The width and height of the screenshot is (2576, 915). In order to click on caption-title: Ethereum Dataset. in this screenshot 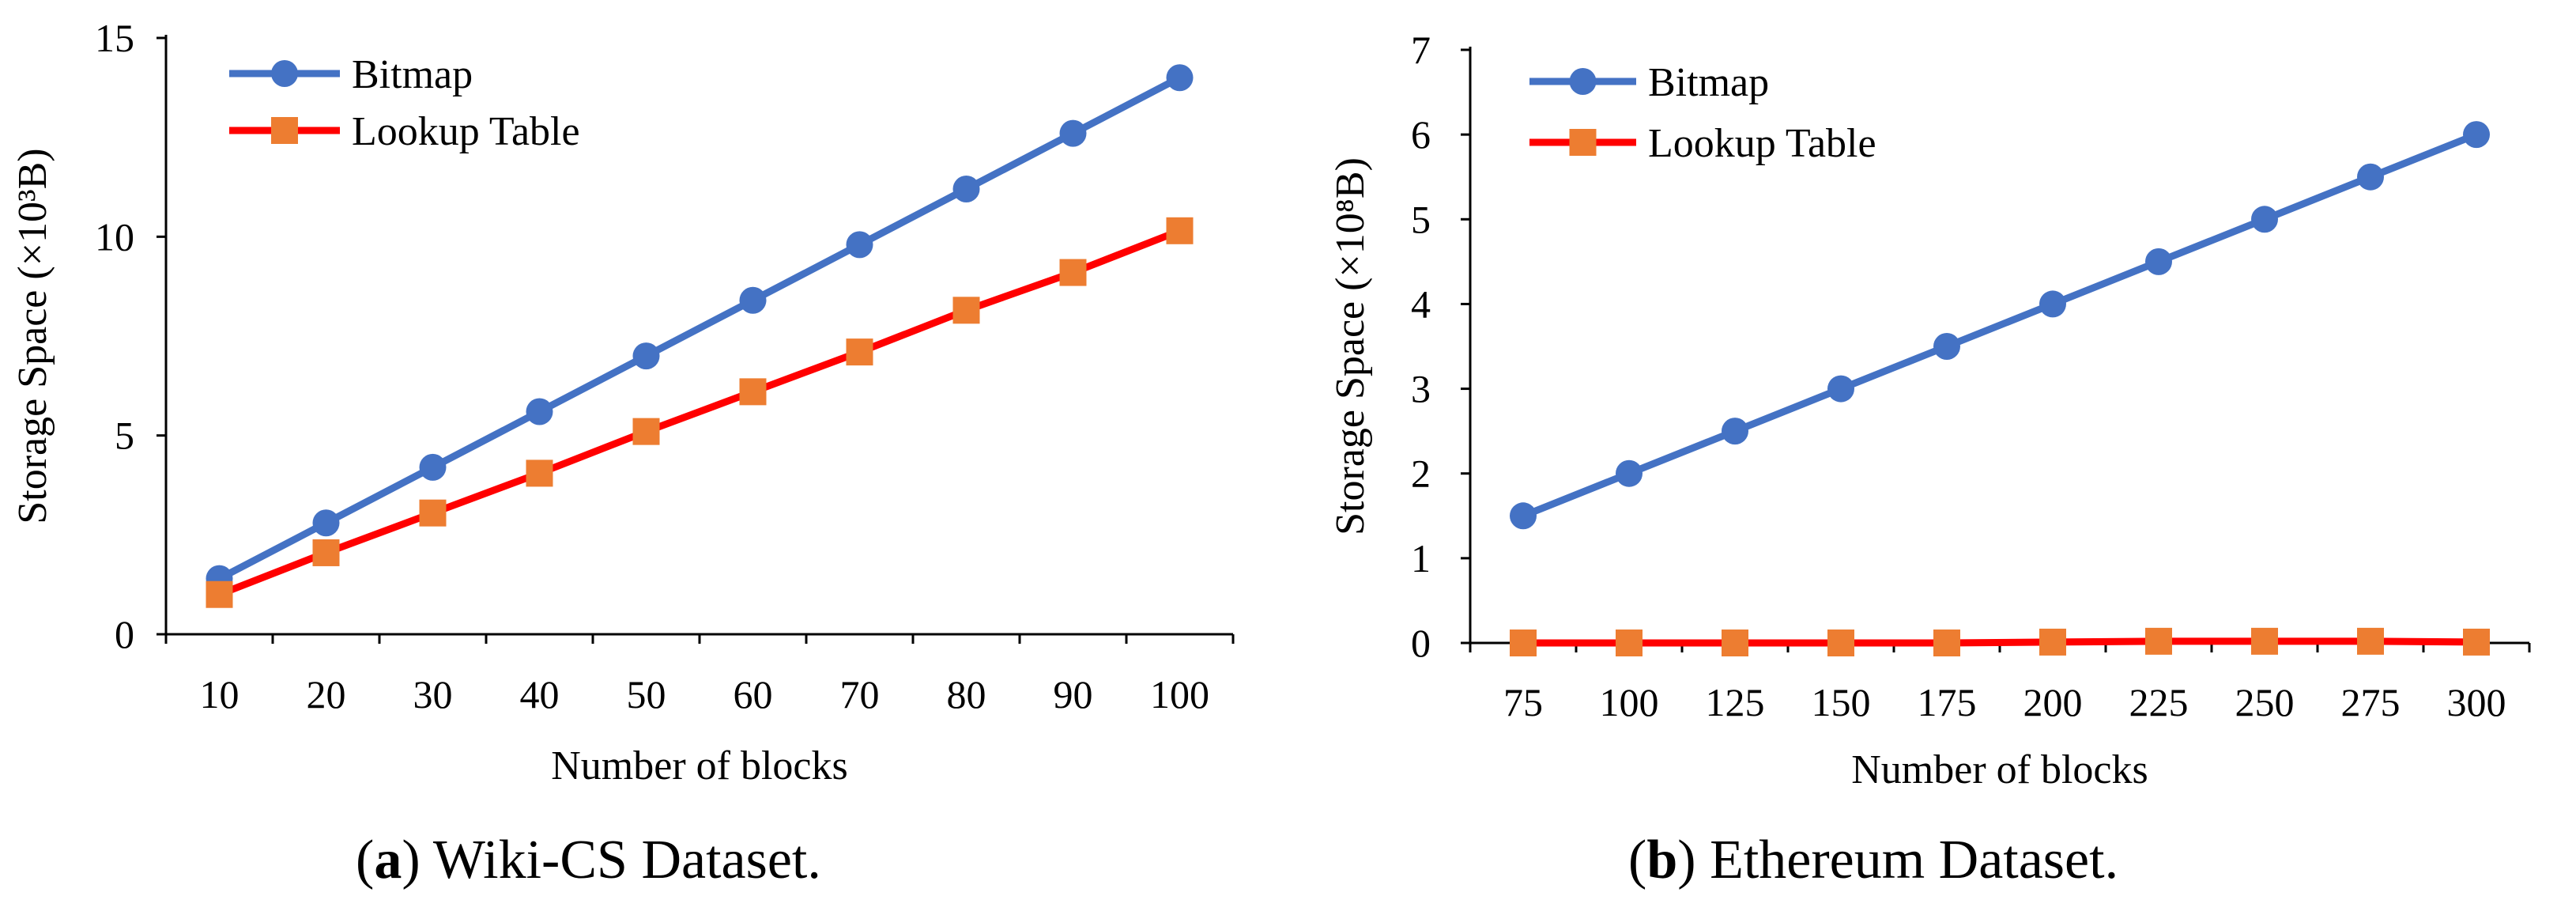, I will do `click(1914, 860)`.